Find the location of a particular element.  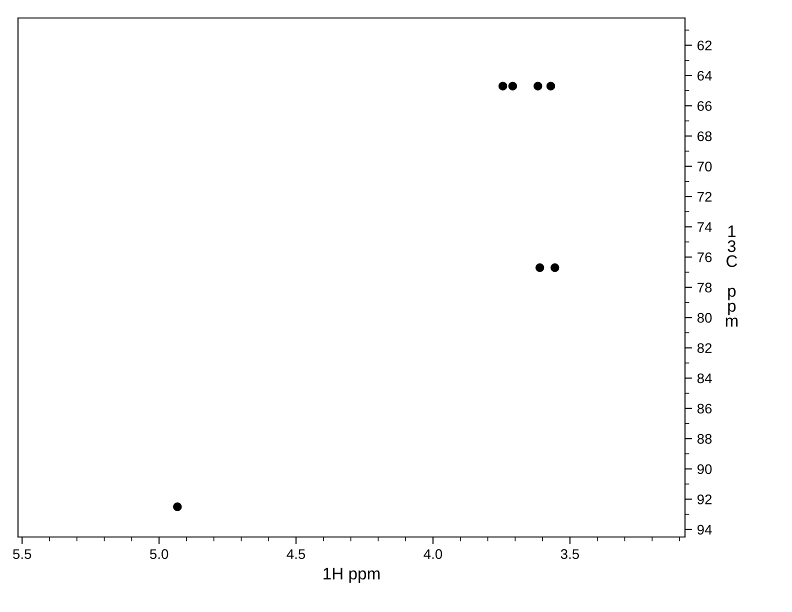

y-tick-label: 90 is located at coordinates (704, 469).